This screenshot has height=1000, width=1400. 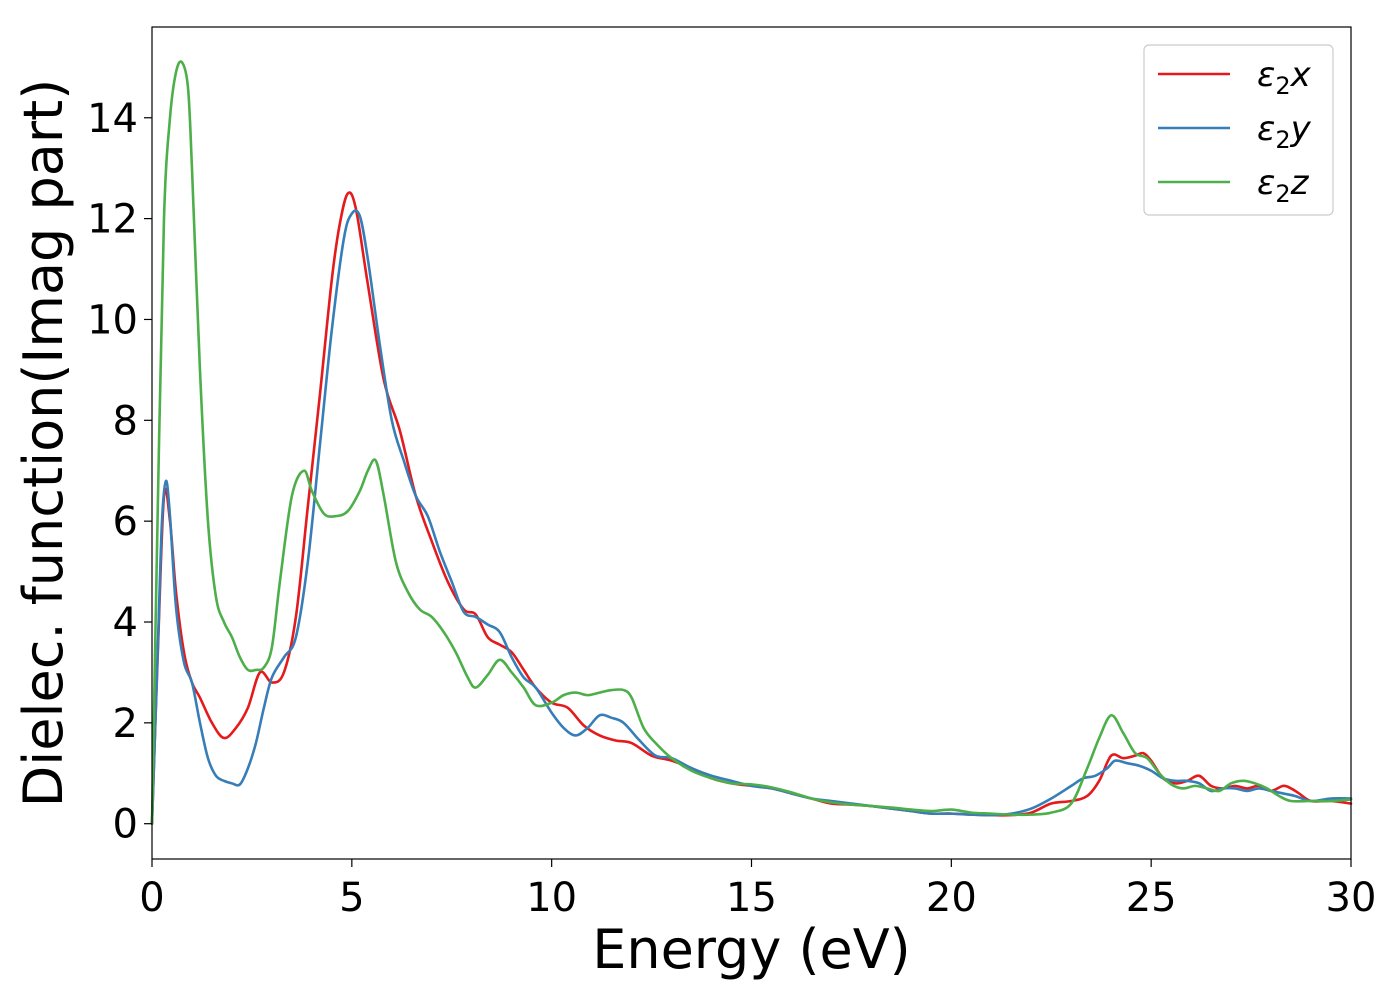 What do you see at coordinates (151, 898) in the screenshot?
I see `x-tick-label: 0` at bounding box center [151, 898].